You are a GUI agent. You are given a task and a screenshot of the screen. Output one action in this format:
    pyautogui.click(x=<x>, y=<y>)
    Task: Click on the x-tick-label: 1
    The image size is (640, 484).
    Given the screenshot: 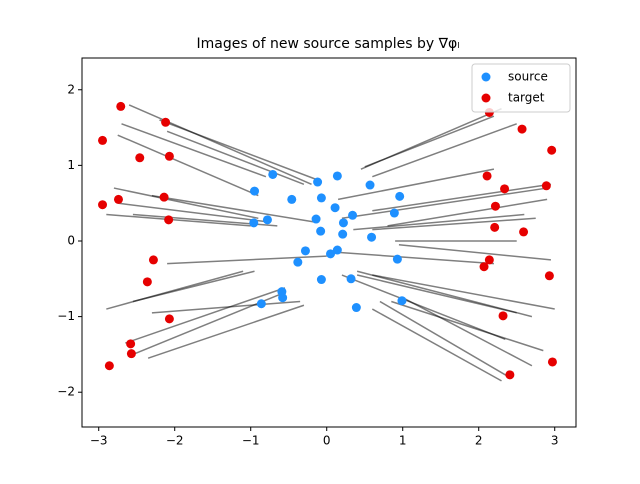 What is the action you would take?
    pyautogui.click(x=403, y=441)
    